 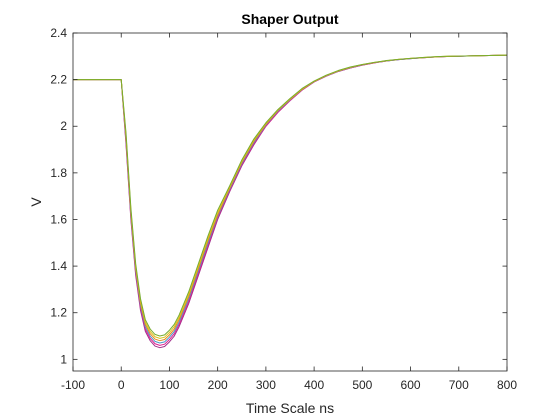 What do you see at coordinates (290, 19) in the screenshot?
I see `chart-title: Shaper Output` at bounding box center [290, 19].